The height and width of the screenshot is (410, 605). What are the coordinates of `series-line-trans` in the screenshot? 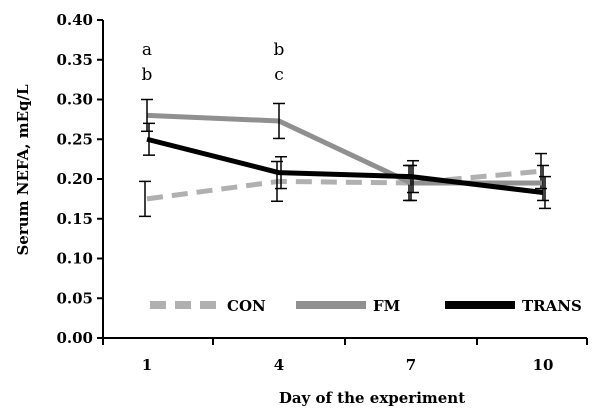 It's located at (345, 165).